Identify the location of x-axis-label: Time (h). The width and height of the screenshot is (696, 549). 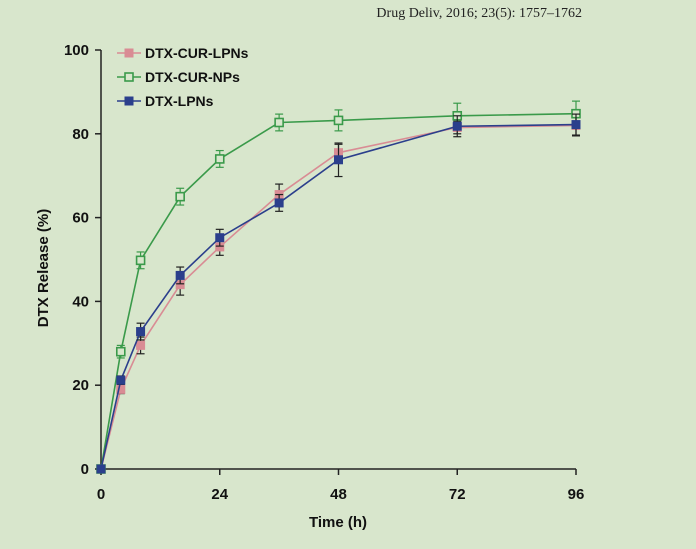
(338, 522).